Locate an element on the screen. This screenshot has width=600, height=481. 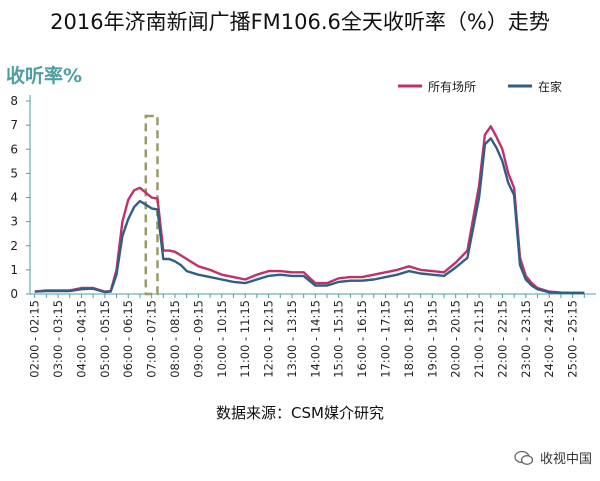
y-tick-label: 3 is located at coordinates (14, 222).